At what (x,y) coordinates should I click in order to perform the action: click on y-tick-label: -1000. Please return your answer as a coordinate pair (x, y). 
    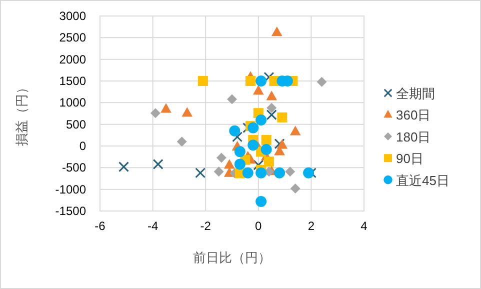
    Looking at the image, I should click on (70, 189).